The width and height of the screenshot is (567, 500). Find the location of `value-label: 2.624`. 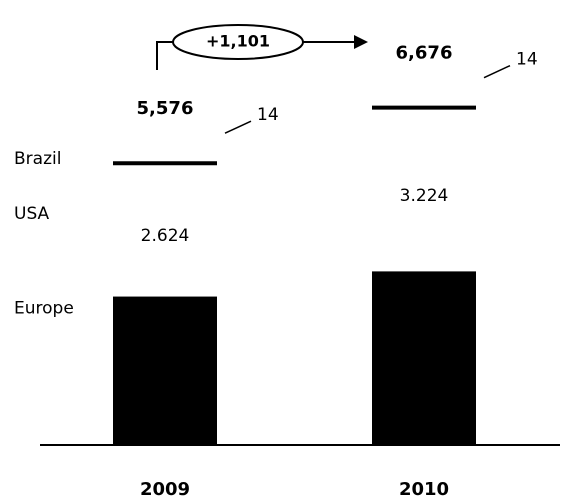

value-label: 2.624 is located at coordinates (165, 236).